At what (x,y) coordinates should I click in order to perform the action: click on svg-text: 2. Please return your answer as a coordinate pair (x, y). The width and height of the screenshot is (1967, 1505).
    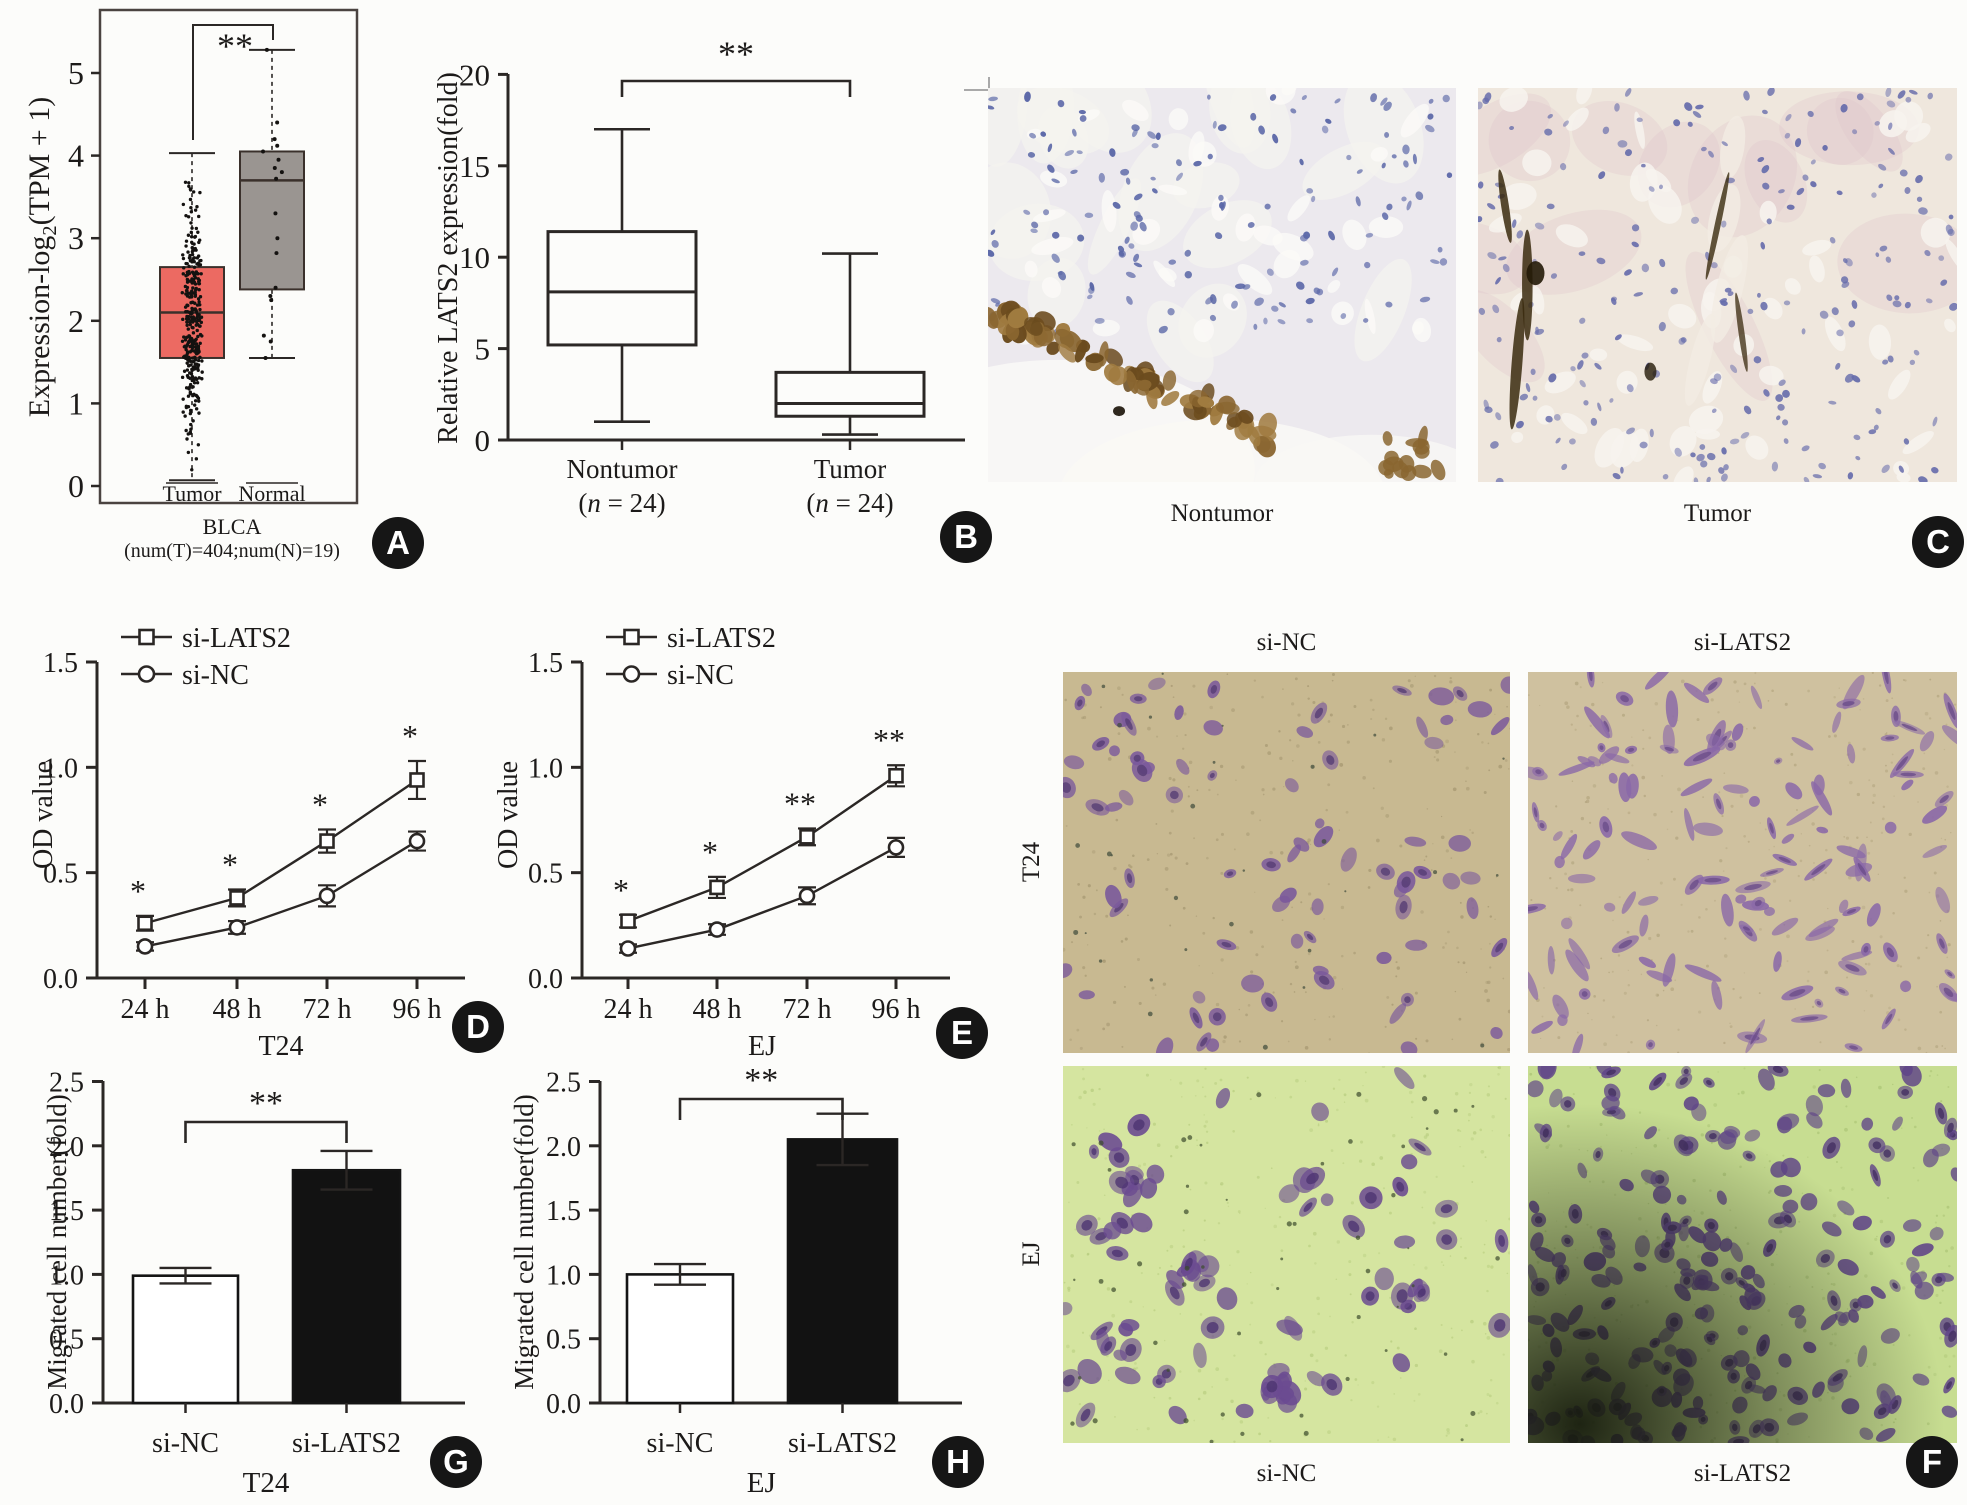
    Looking at the image, I should click on (76, 321).